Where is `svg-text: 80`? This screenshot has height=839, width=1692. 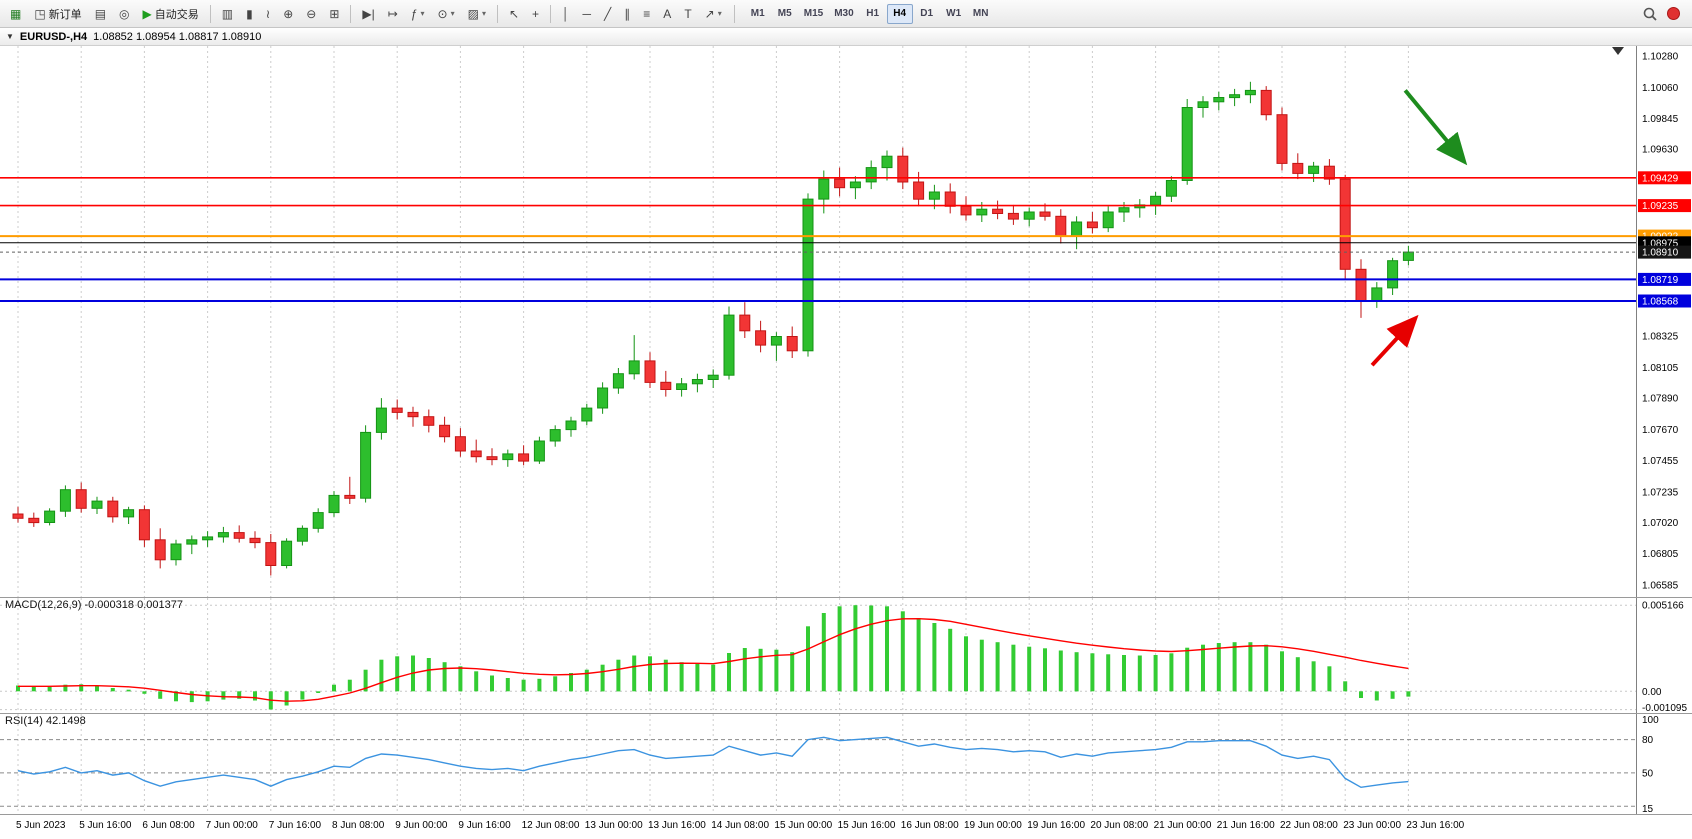
svg-text: 80 is located at coordinates (1648, 740).